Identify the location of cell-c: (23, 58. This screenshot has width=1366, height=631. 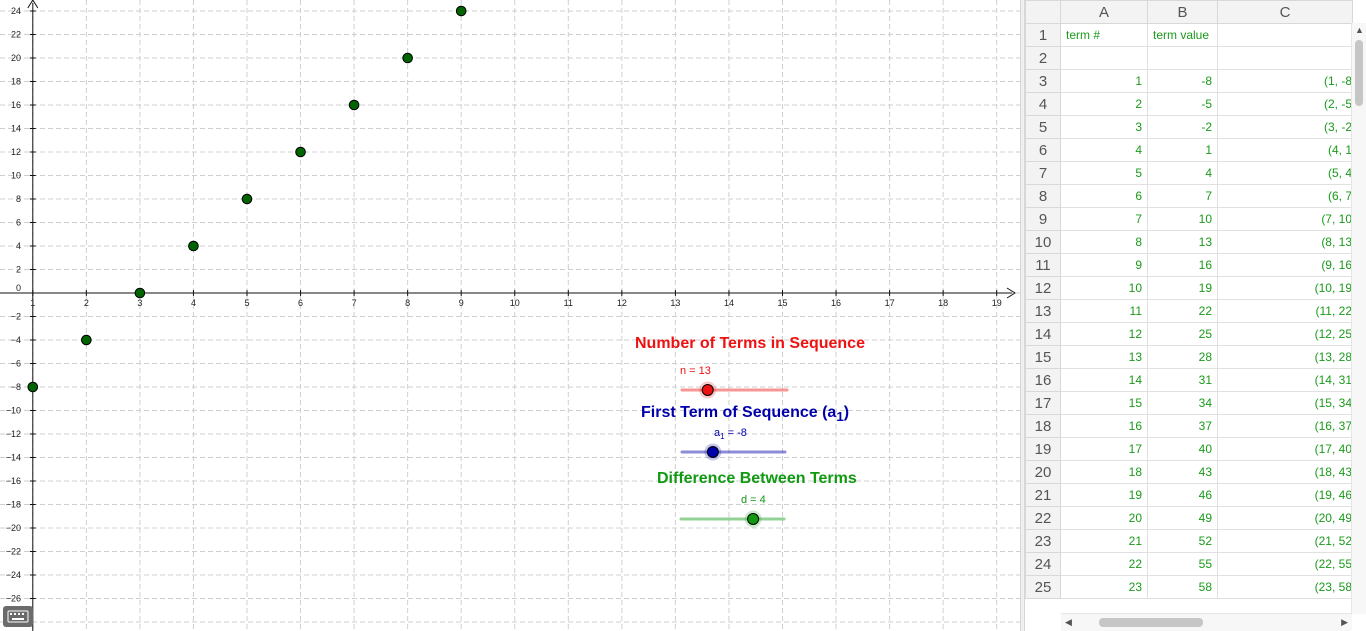
(1285, 587).